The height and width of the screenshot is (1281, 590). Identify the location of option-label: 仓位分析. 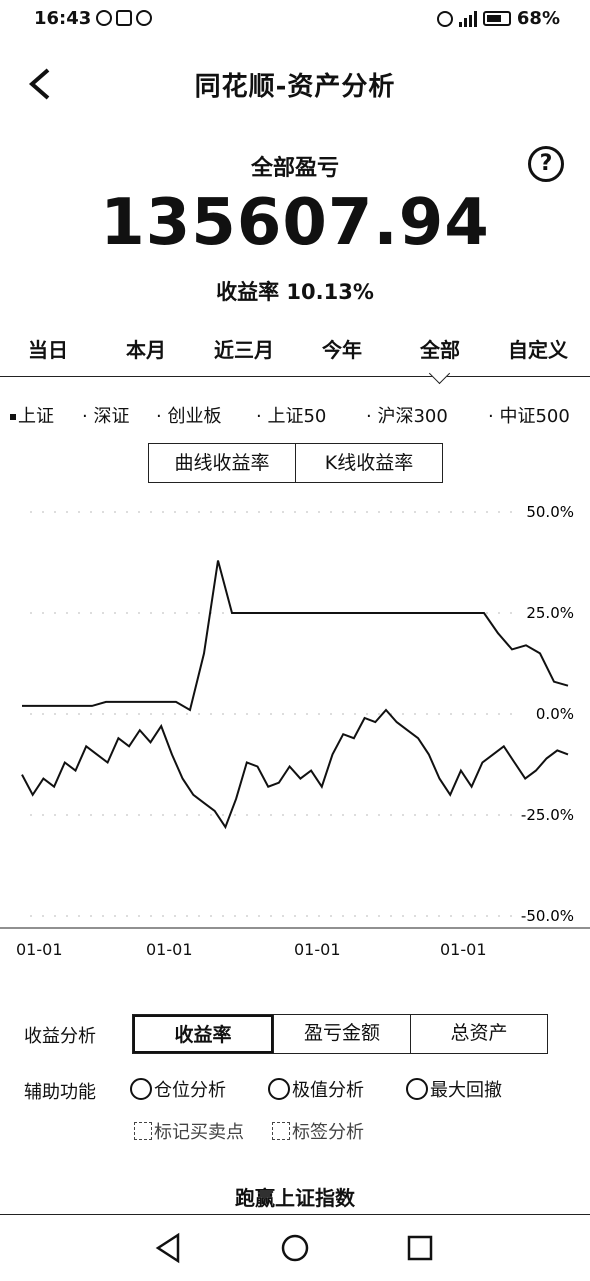
(190, 1090).